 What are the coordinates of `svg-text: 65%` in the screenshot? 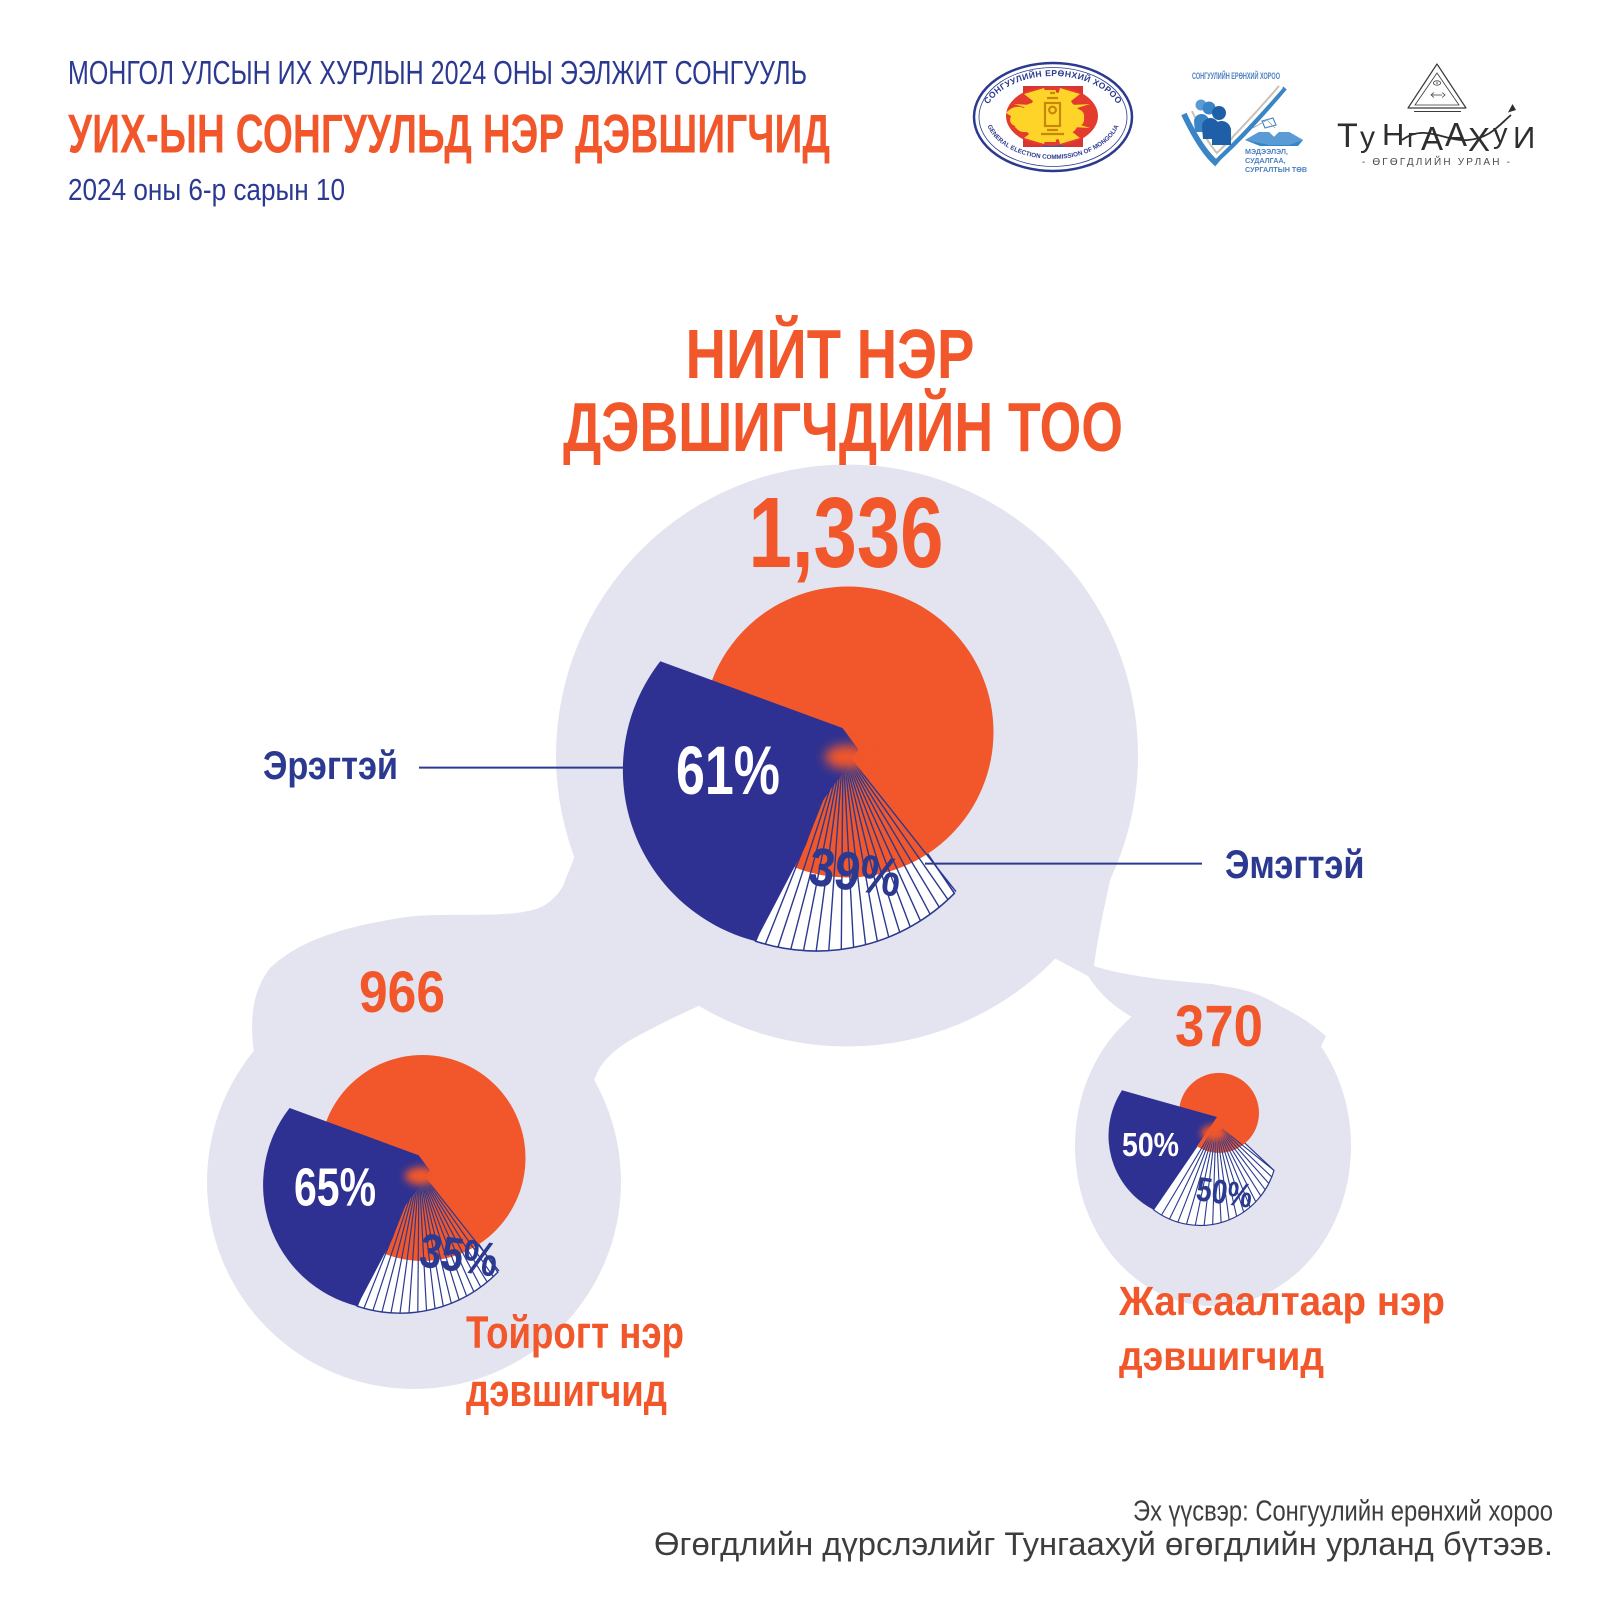 It's located at (335, 1188).